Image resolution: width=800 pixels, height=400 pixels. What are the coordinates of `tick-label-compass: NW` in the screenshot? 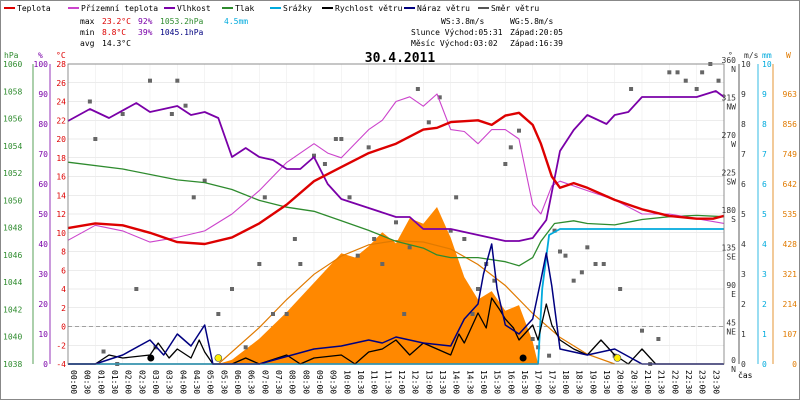 It's located at (731, 107).